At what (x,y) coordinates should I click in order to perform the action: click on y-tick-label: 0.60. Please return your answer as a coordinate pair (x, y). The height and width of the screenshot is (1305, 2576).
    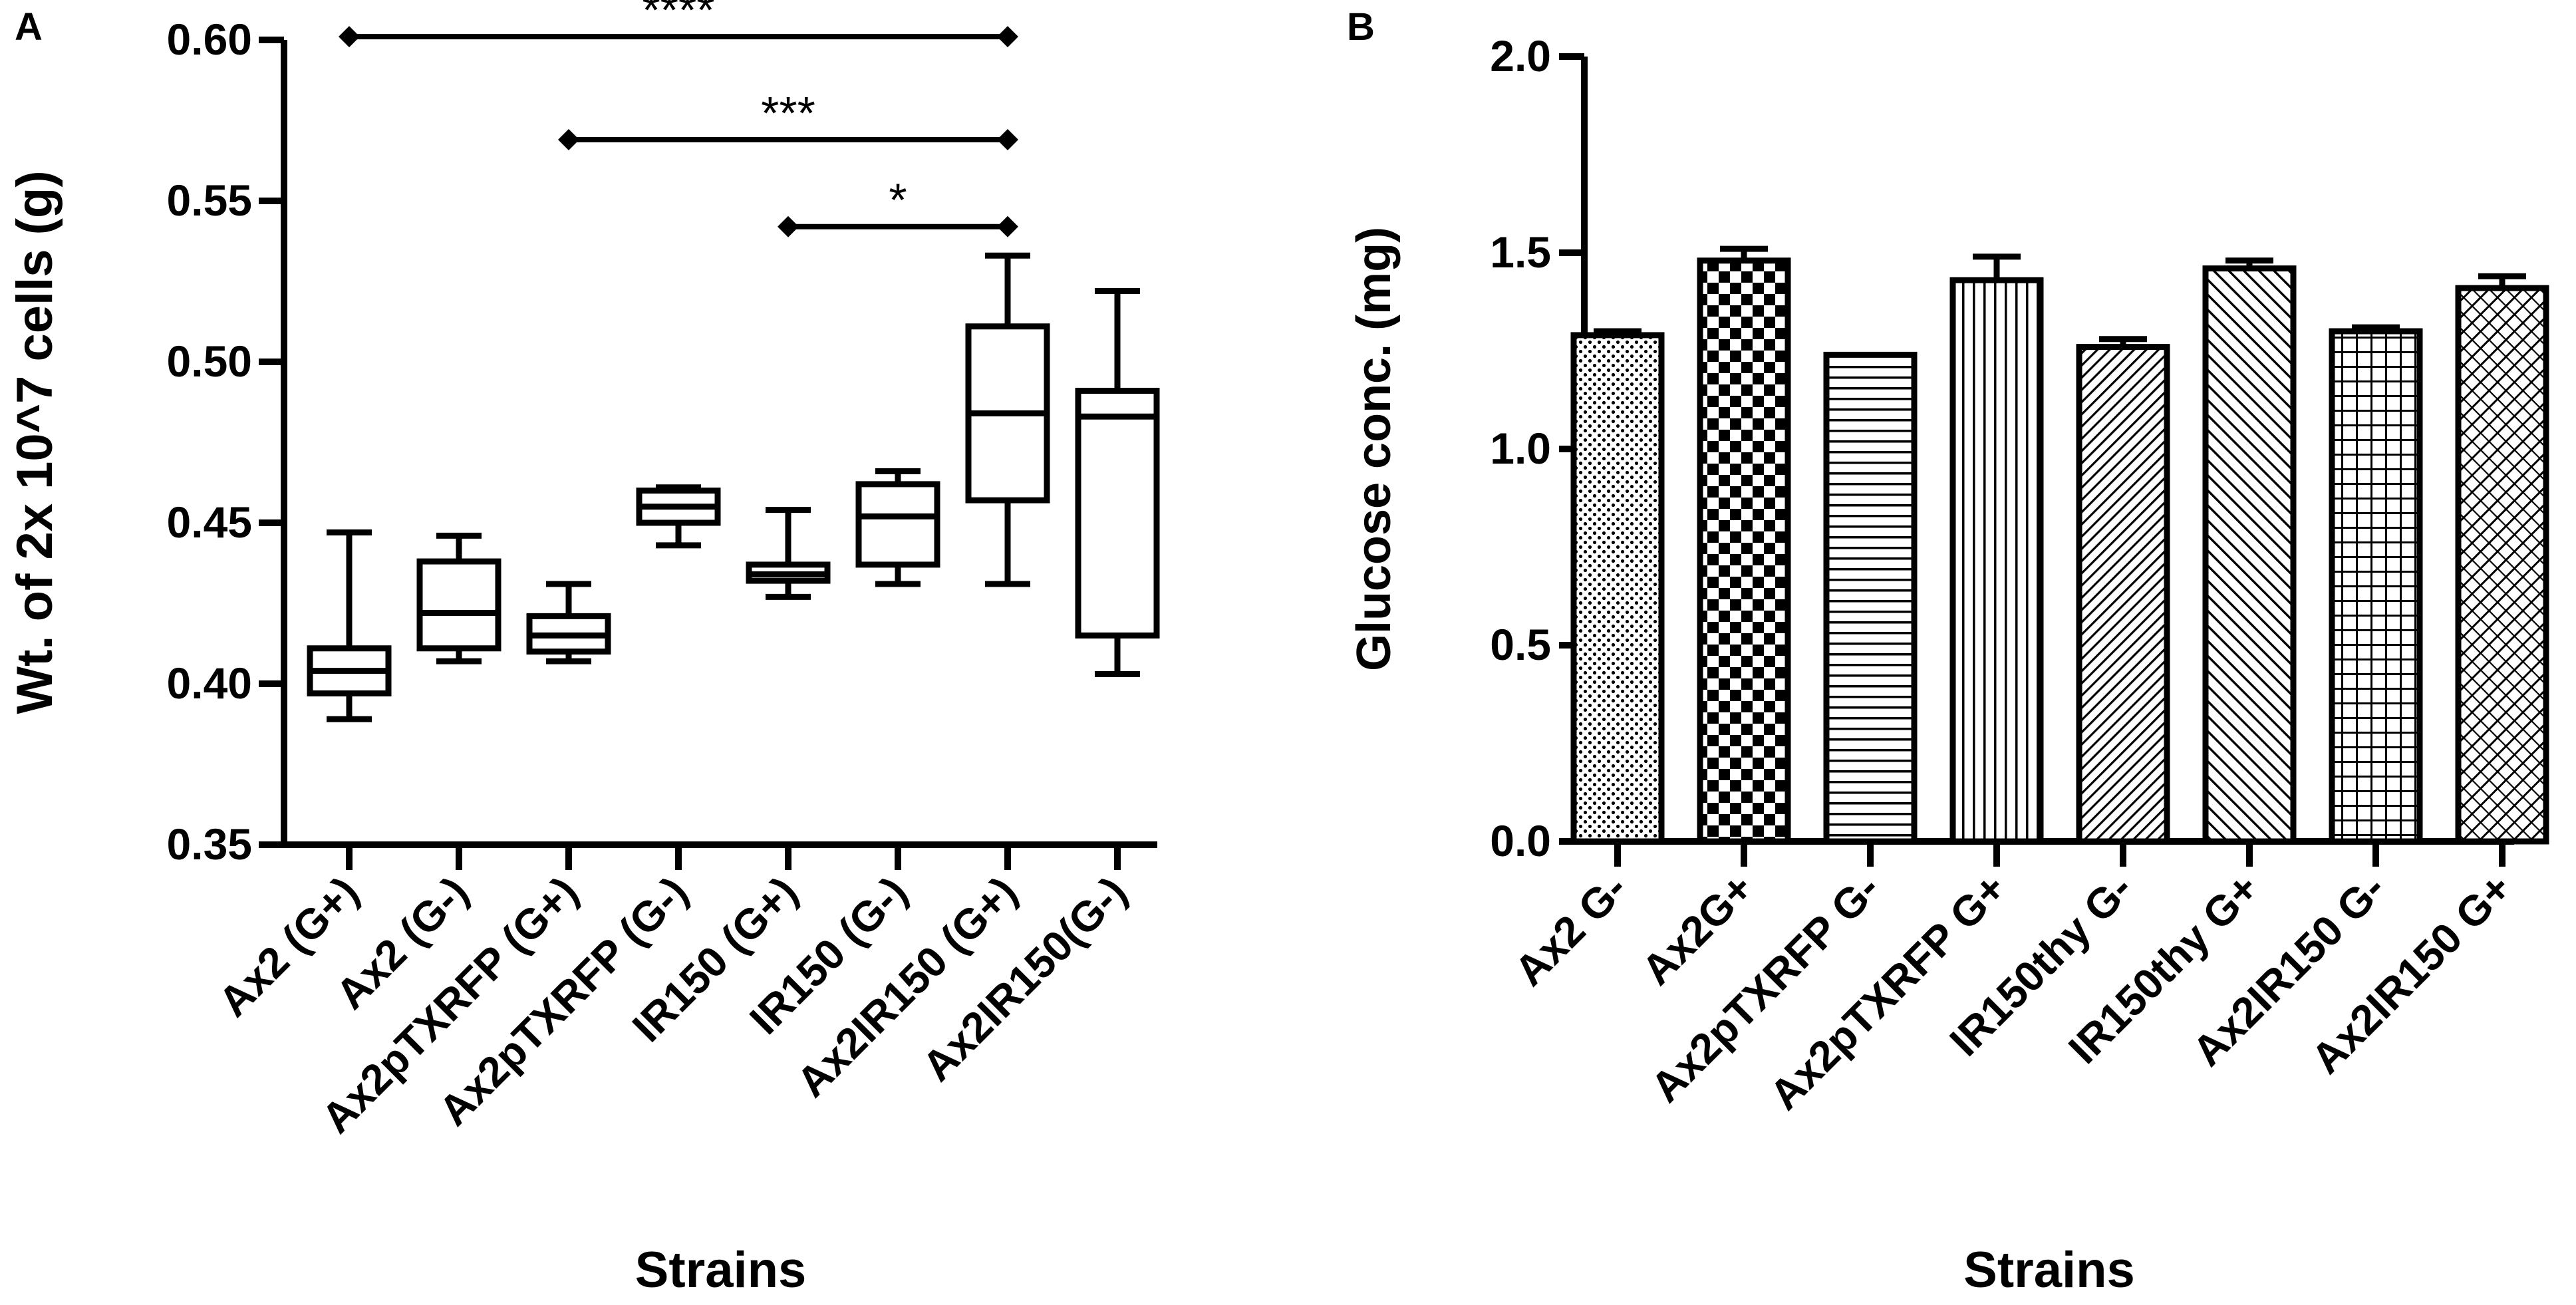
    Looking at the image, I should click on (209, 39).